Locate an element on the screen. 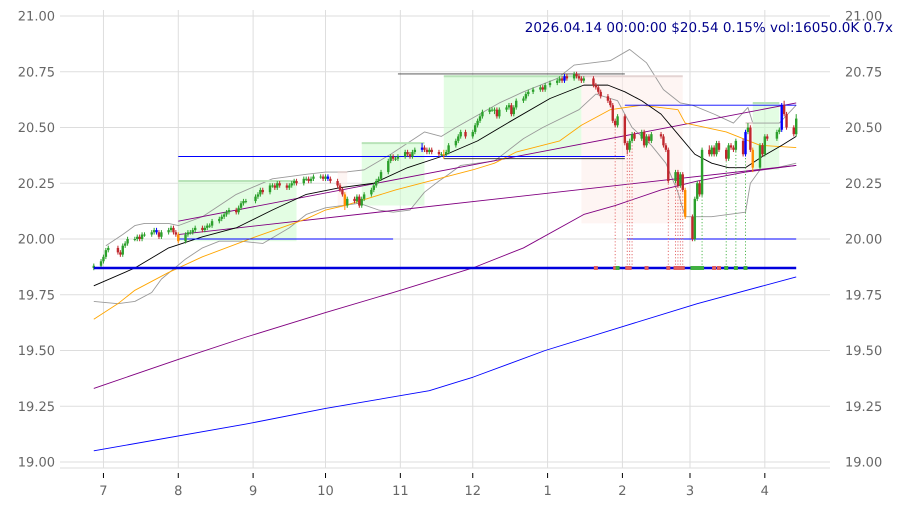 The width and height of the screenshot is (903, 506). x-tick-label: 11 is located at coordinates (400, 491).